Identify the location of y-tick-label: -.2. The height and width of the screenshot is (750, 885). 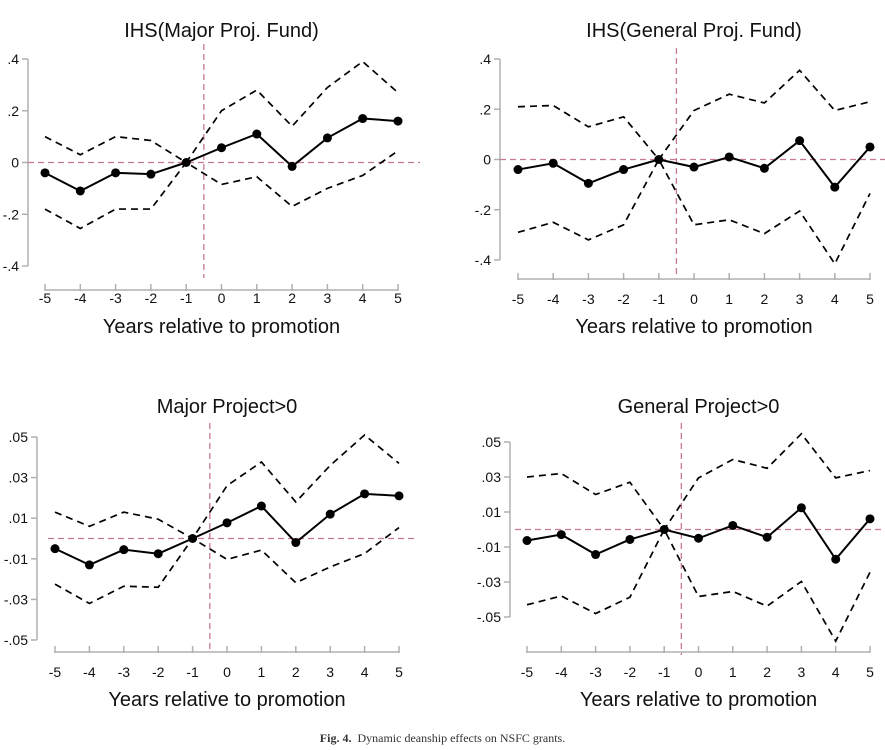
(483, 210).